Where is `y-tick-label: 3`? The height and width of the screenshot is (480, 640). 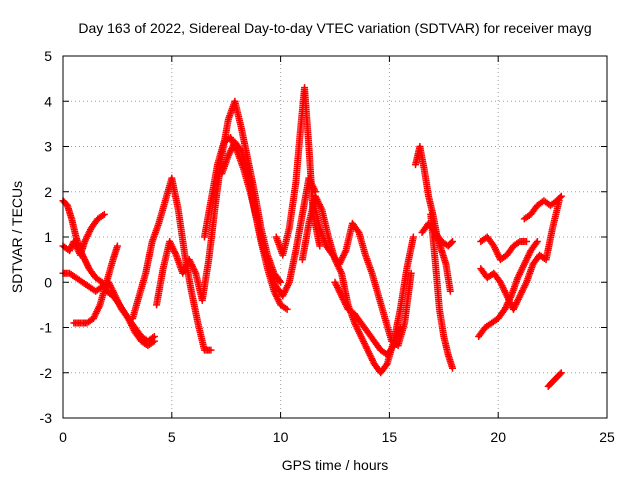
y-tick-label: 3 is located at coordinates (48, 147).